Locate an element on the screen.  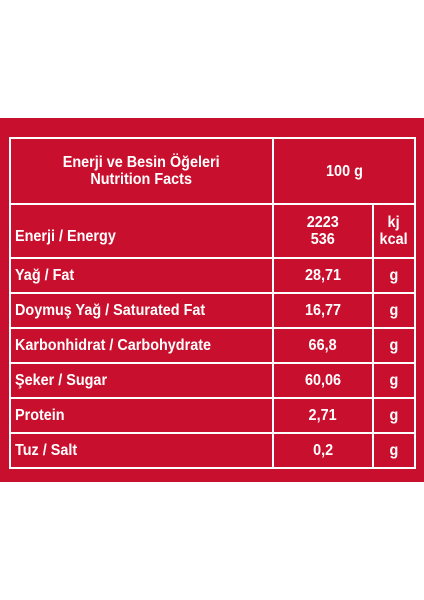
table-row-carbohydrate: Karbonhidrat / Carbohydrate 66,8 g is located at coordinates (213, 345).